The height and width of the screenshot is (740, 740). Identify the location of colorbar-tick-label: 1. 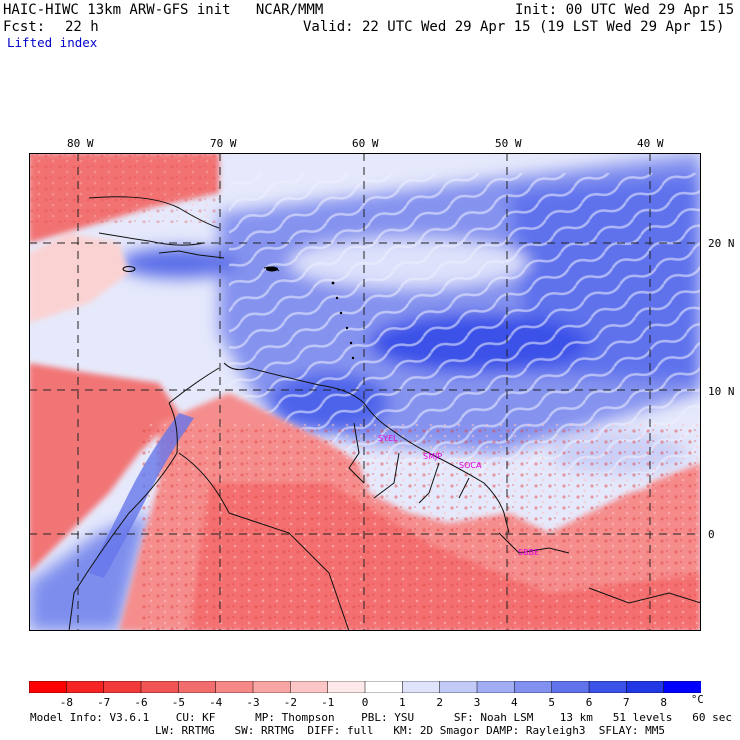
(402, 702).